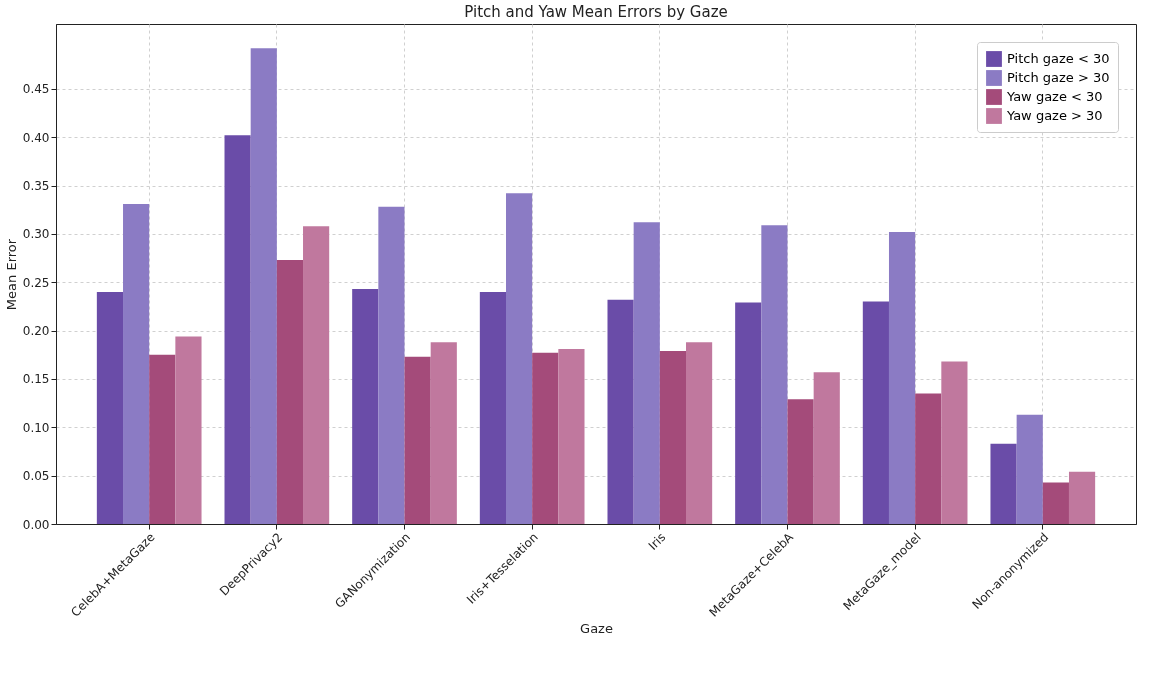 The height and width of the screenshot is (694, 1173). Describe the element at coordinates (36, 137) in the screenshot. I see `y-tick-label: 0.40` at that location.